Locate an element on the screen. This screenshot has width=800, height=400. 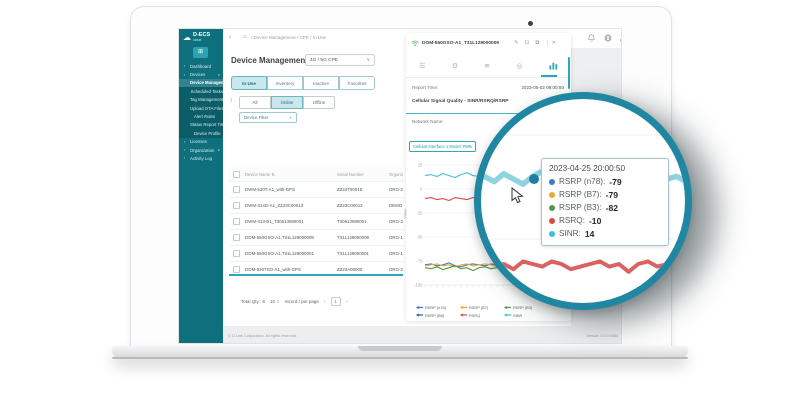
cell-organization: ORG-1 is located at coordinates (396, 253).